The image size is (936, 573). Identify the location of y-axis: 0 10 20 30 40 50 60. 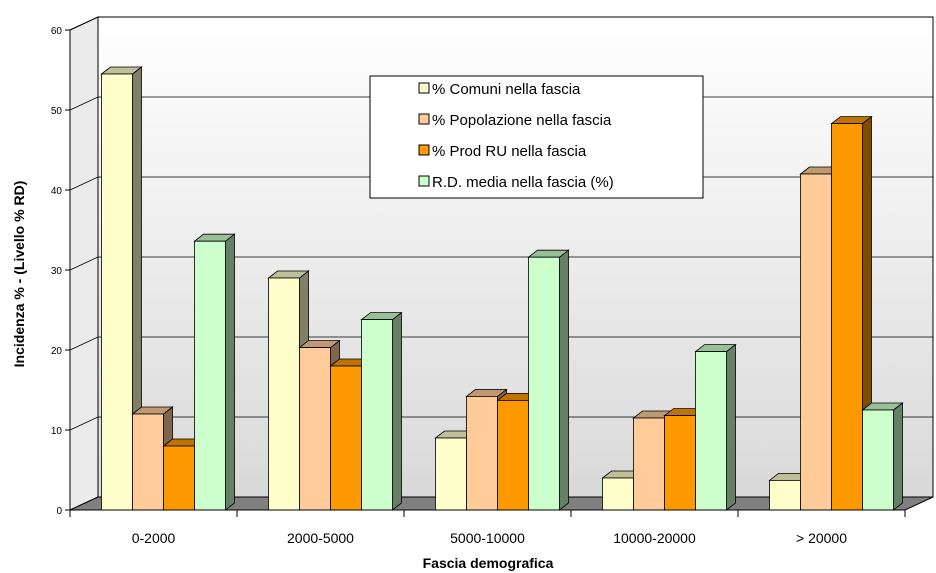
(61, 271).